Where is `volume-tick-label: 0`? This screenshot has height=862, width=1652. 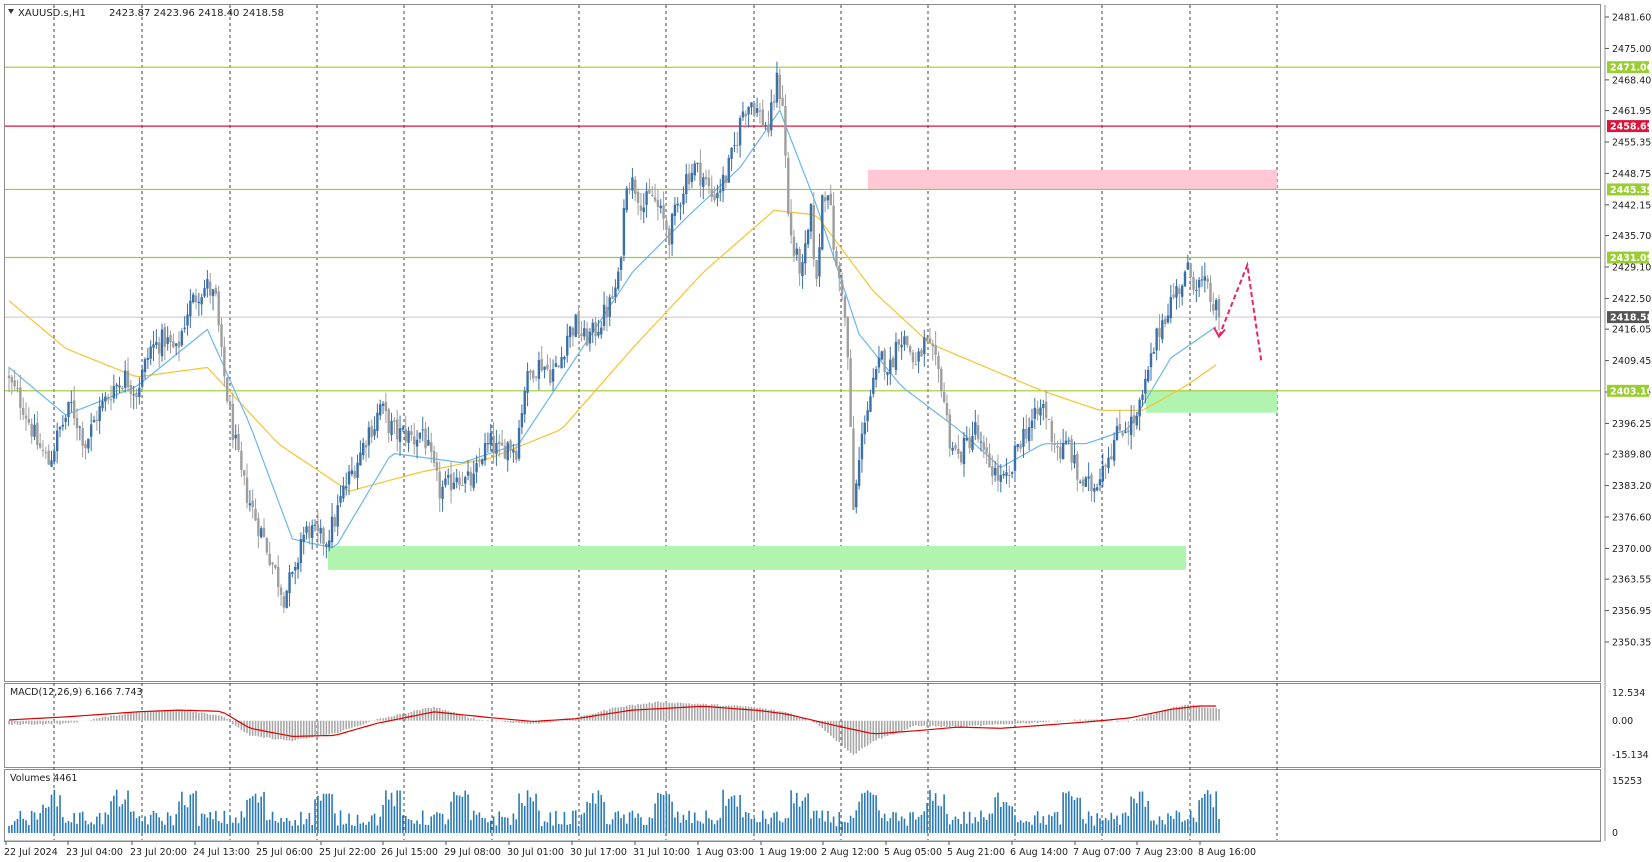
volume-tick-label: 0 is located at coordinates (1615, 833).